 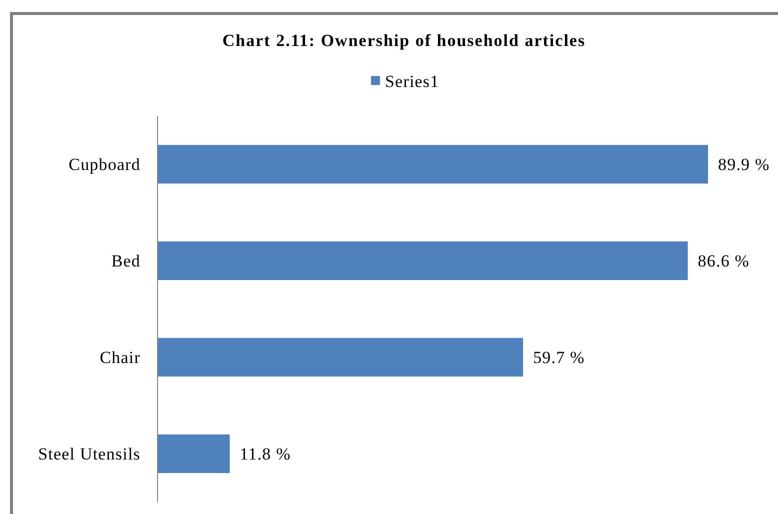 I want to click on legend-label: Series1, so click(x=412, y=81).